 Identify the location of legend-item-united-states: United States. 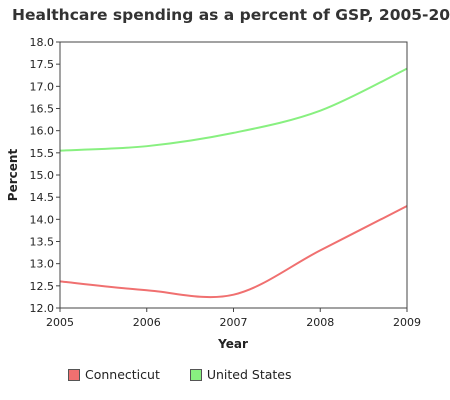
(240, 374).